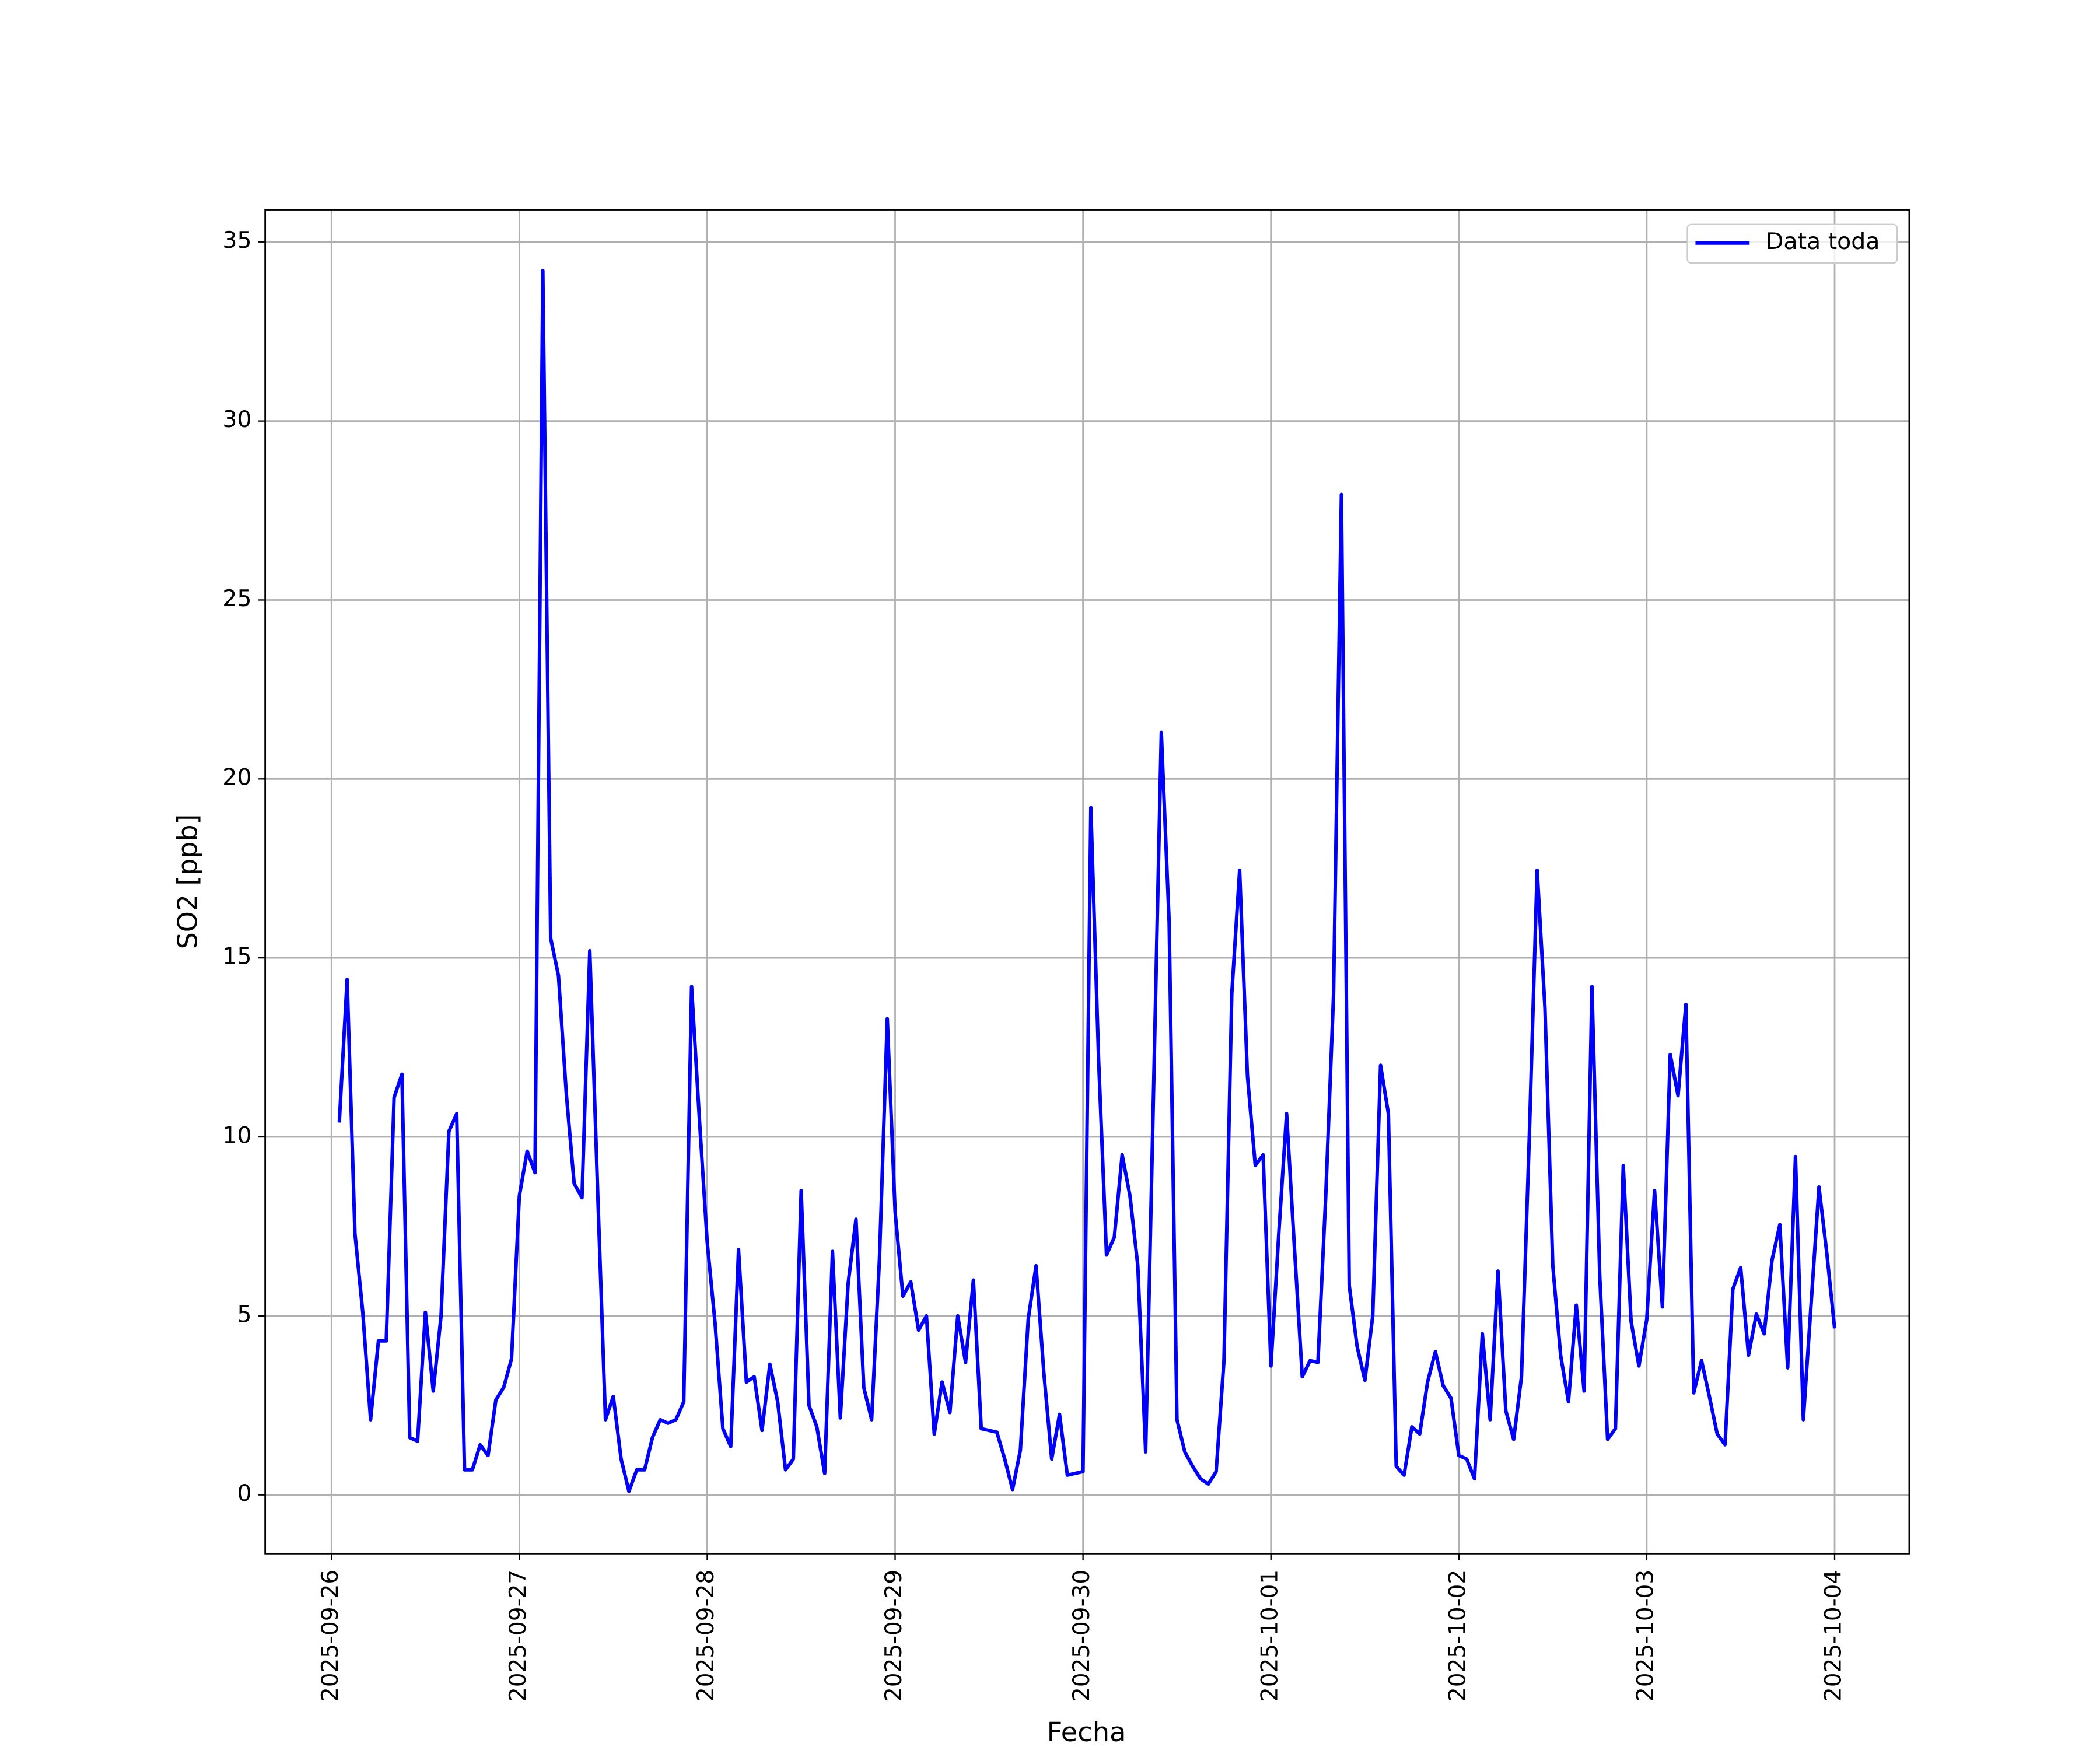 The image size is (2100, 1750). I want to click on x-tick-label: 2025-10-01, so click(1269, 1636).